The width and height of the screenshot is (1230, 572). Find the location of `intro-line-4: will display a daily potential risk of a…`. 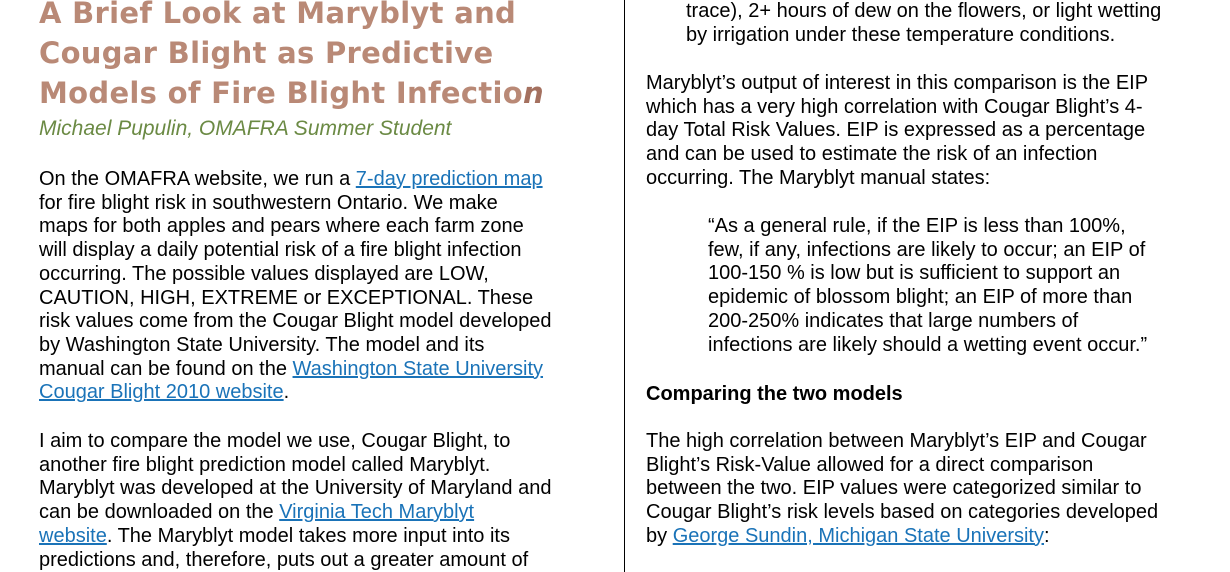

intro-line-4: will display a daily potential risk of a… is located at coordinates (280, 250).